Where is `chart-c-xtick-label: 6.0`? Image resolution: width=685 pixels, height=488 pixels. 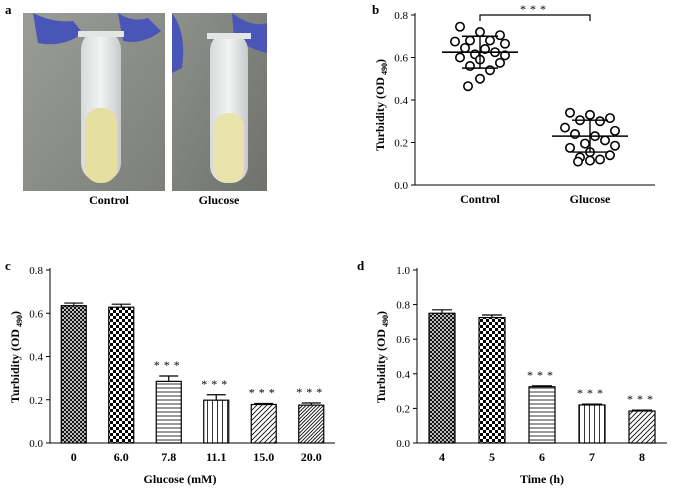
chart-c-xtick-label: 6.0 is located at coordinates (121, 457).